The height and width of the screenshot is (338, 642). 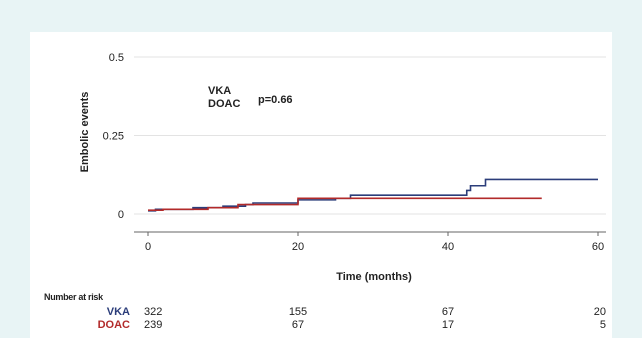 What do you see at coordinates (275, 100) in the screenshot?
I see `p-value-annotation: p=0.66` at bounding box center [275, 100].